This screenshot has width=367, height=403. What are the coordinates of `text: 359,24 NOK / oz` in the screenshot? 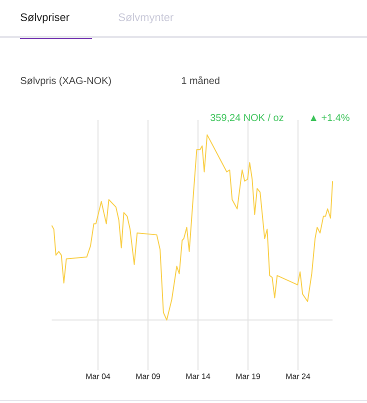 It's located at (247, 118).